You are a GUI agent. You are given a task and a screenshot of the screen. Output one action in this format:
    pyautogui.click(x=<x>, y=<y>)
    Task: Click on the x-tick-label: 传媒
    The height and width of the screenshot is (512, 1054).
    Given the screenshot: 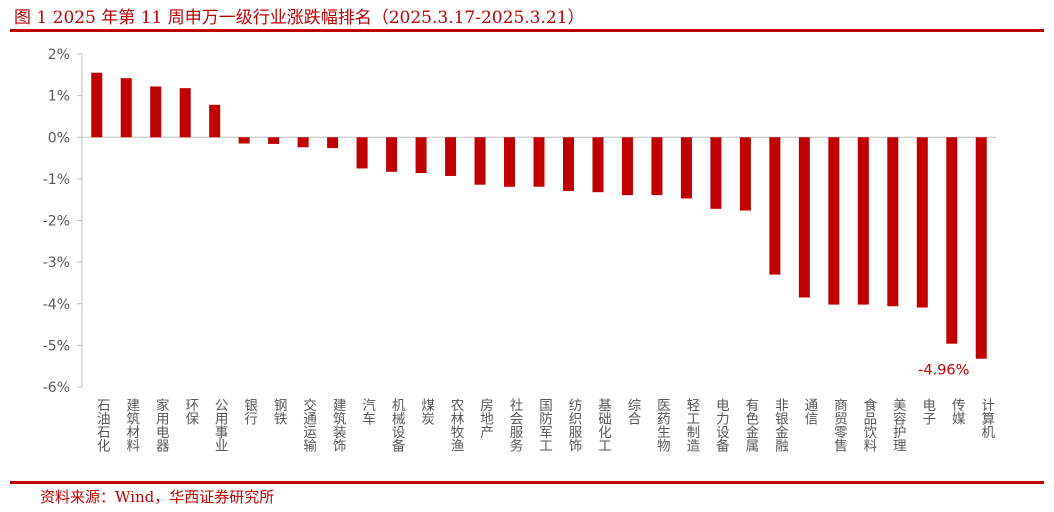 What is the action you would take?
    pyautogui.click(x=957, y=412)
    